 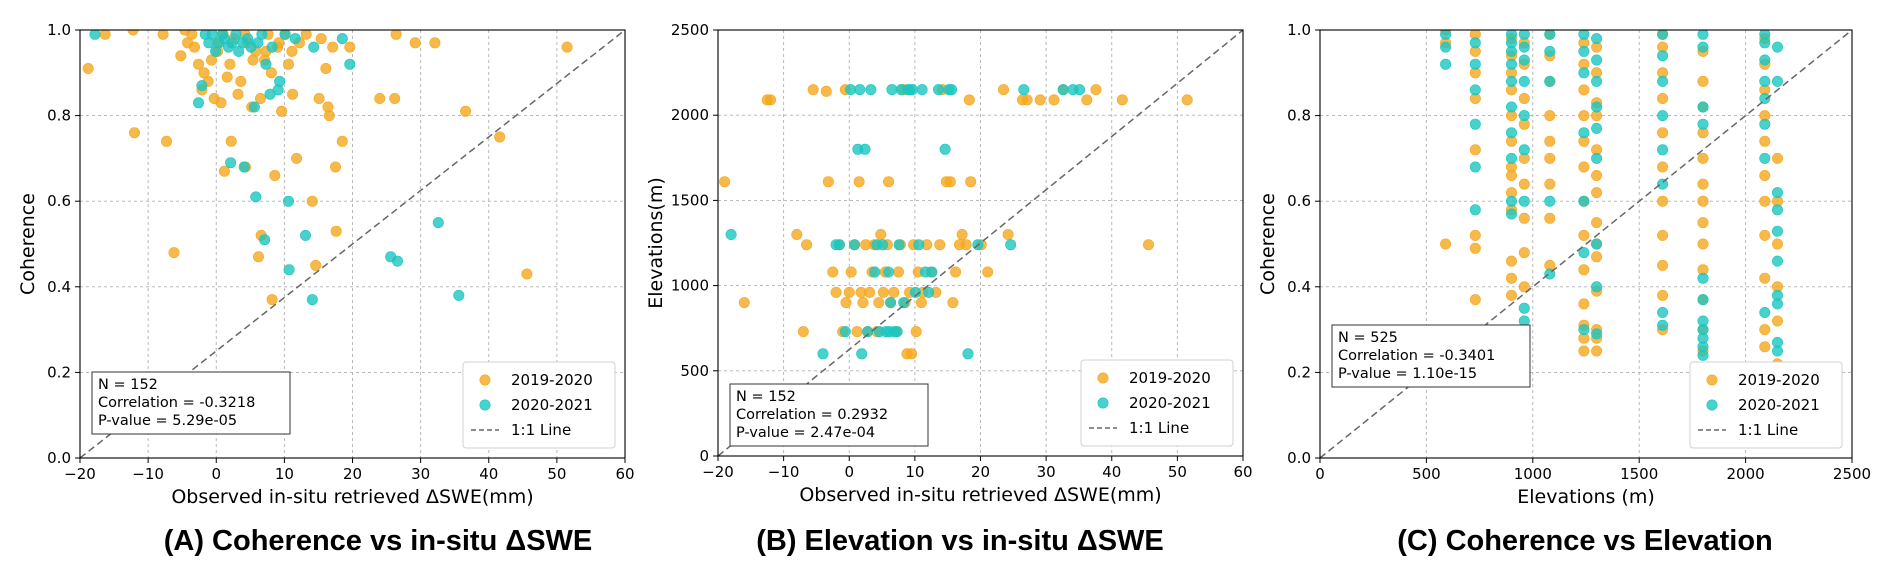 What do you see at coordinates (1320, 474) in the screenshot?
I see `x-tick-label: 0` at bounding box center [1320, 474].